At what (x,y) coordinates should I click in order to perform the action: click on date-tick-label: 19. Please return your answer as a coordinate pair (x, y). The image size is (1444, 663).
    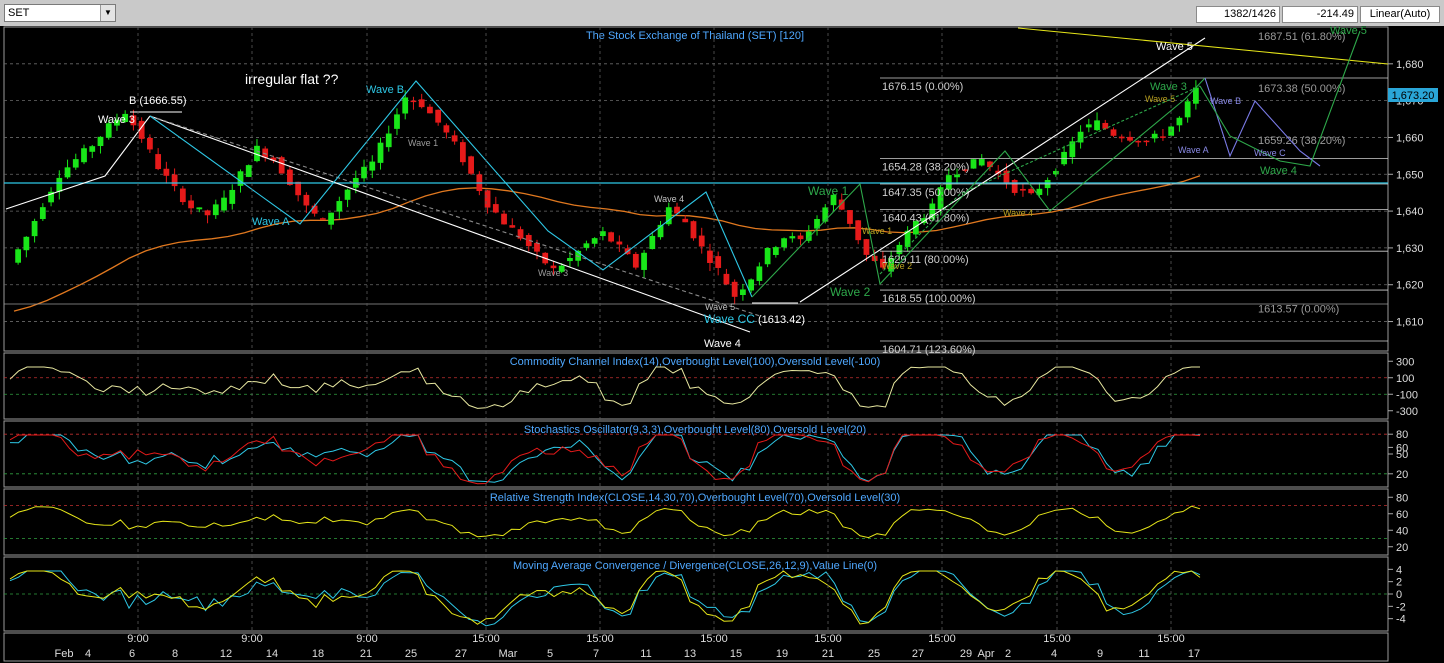
    Looking at the image, I should click on (782, 654).